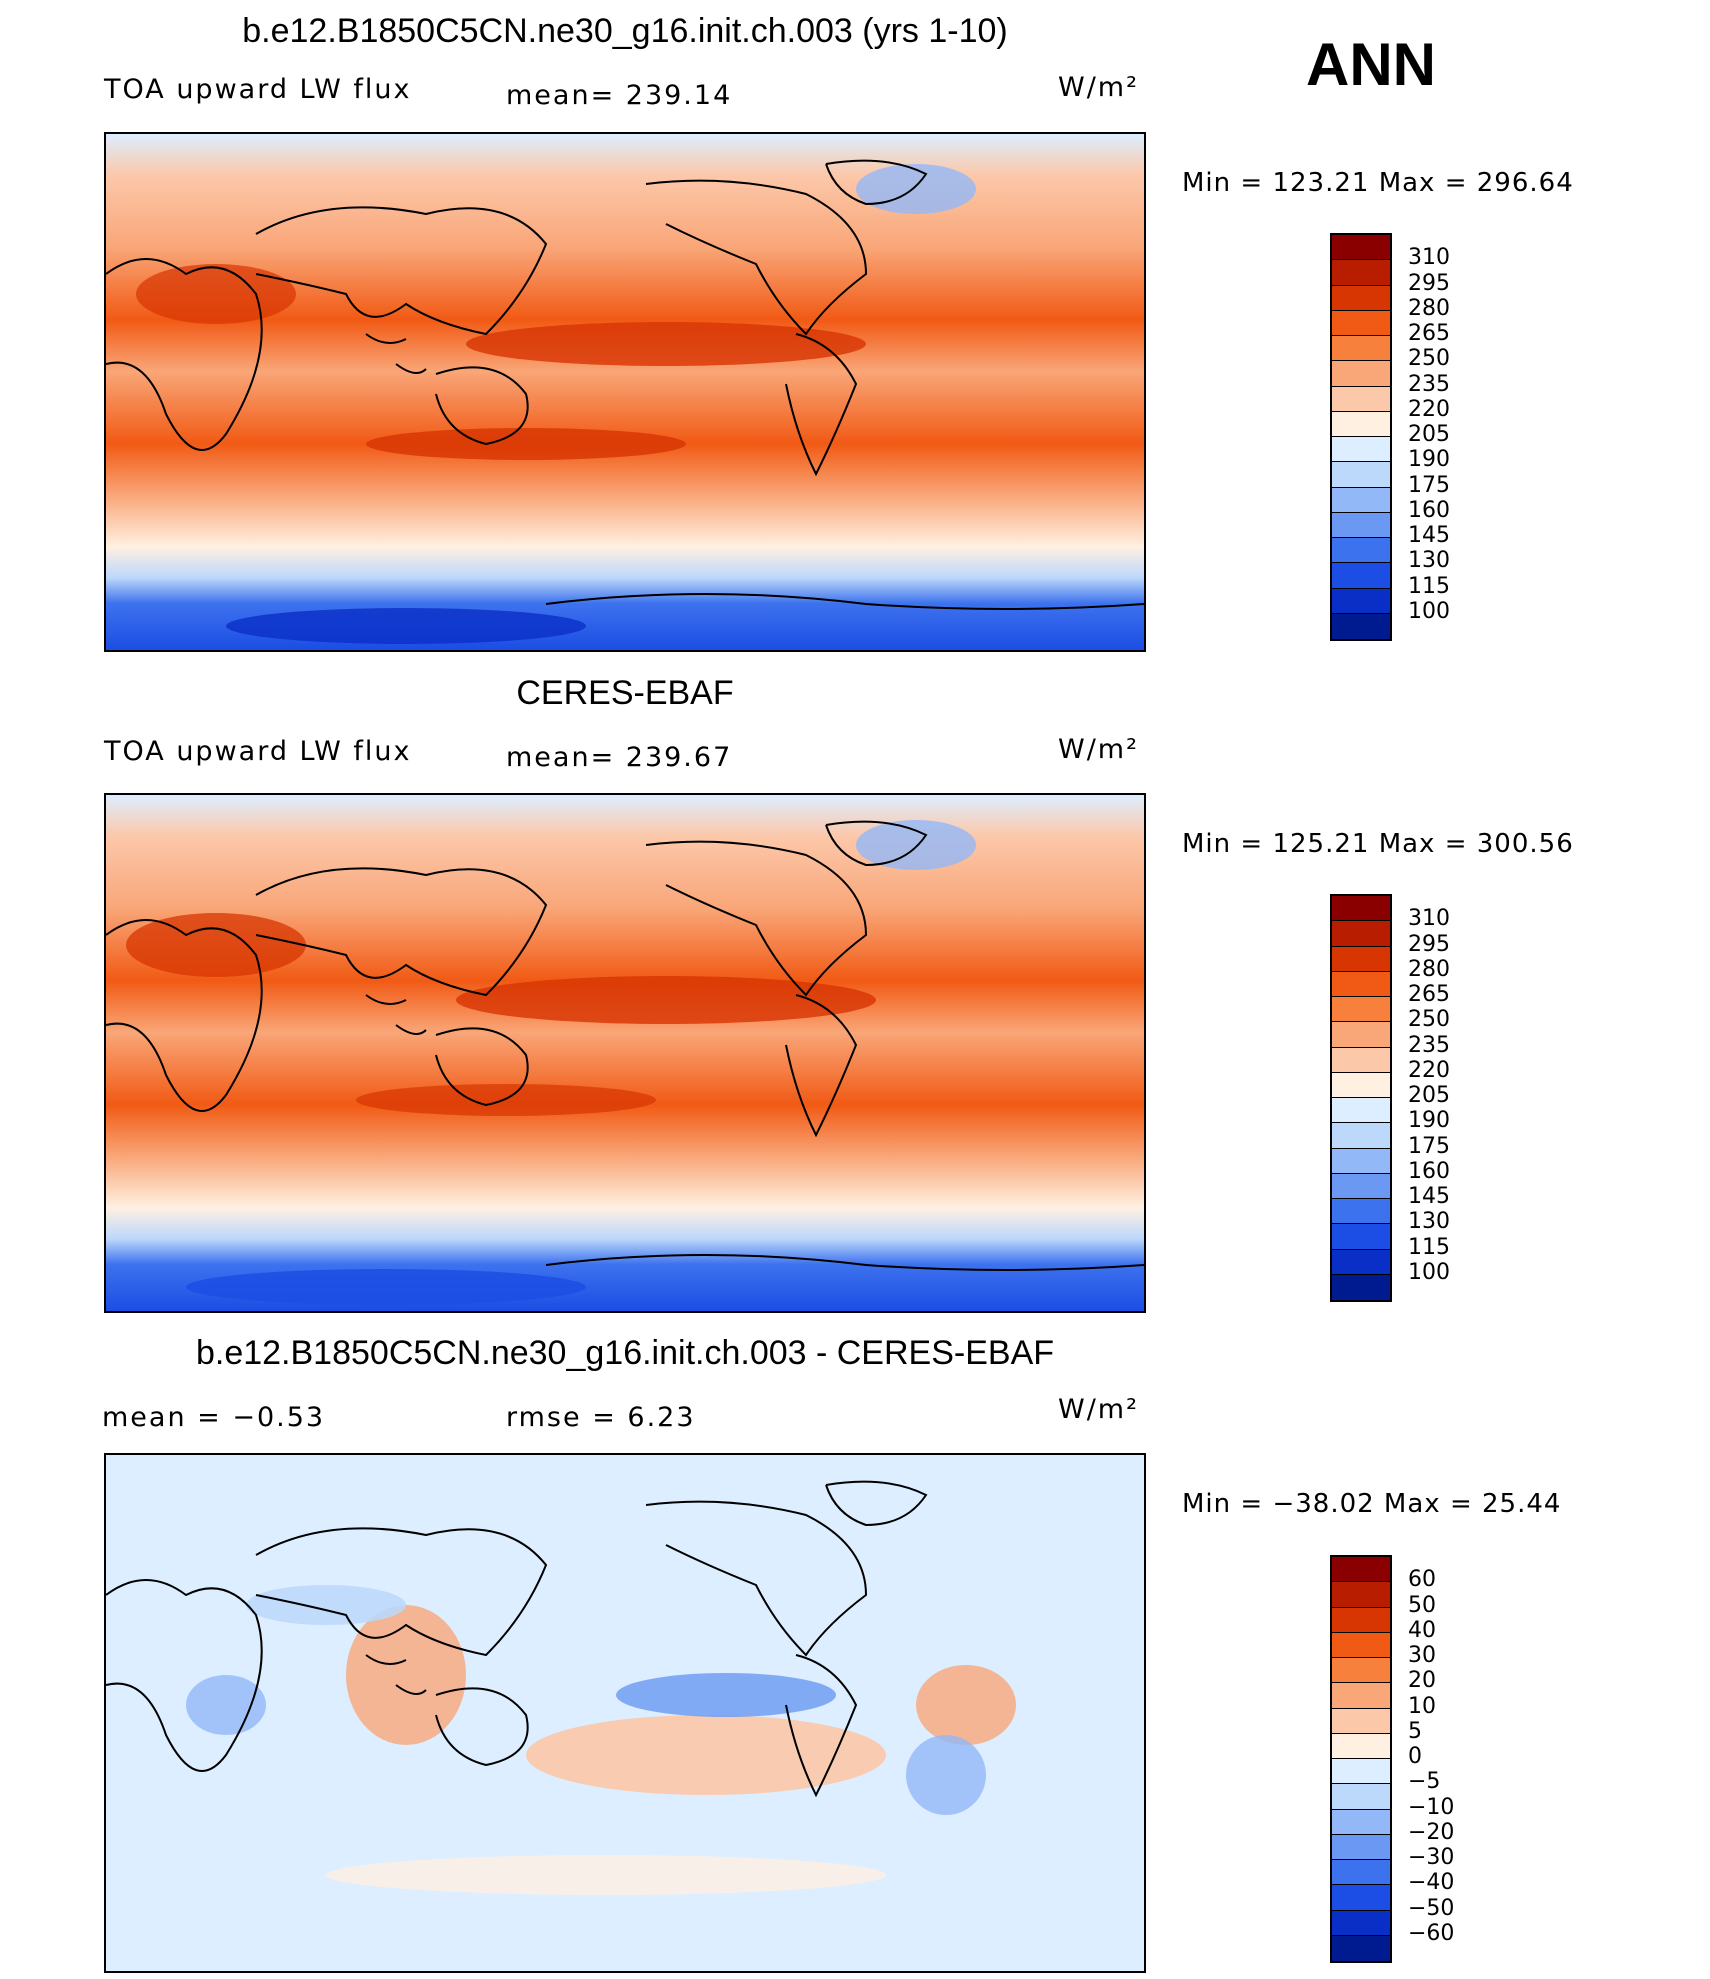  I want to click on colorbar-tick-label: 310, so click(1429, 919).